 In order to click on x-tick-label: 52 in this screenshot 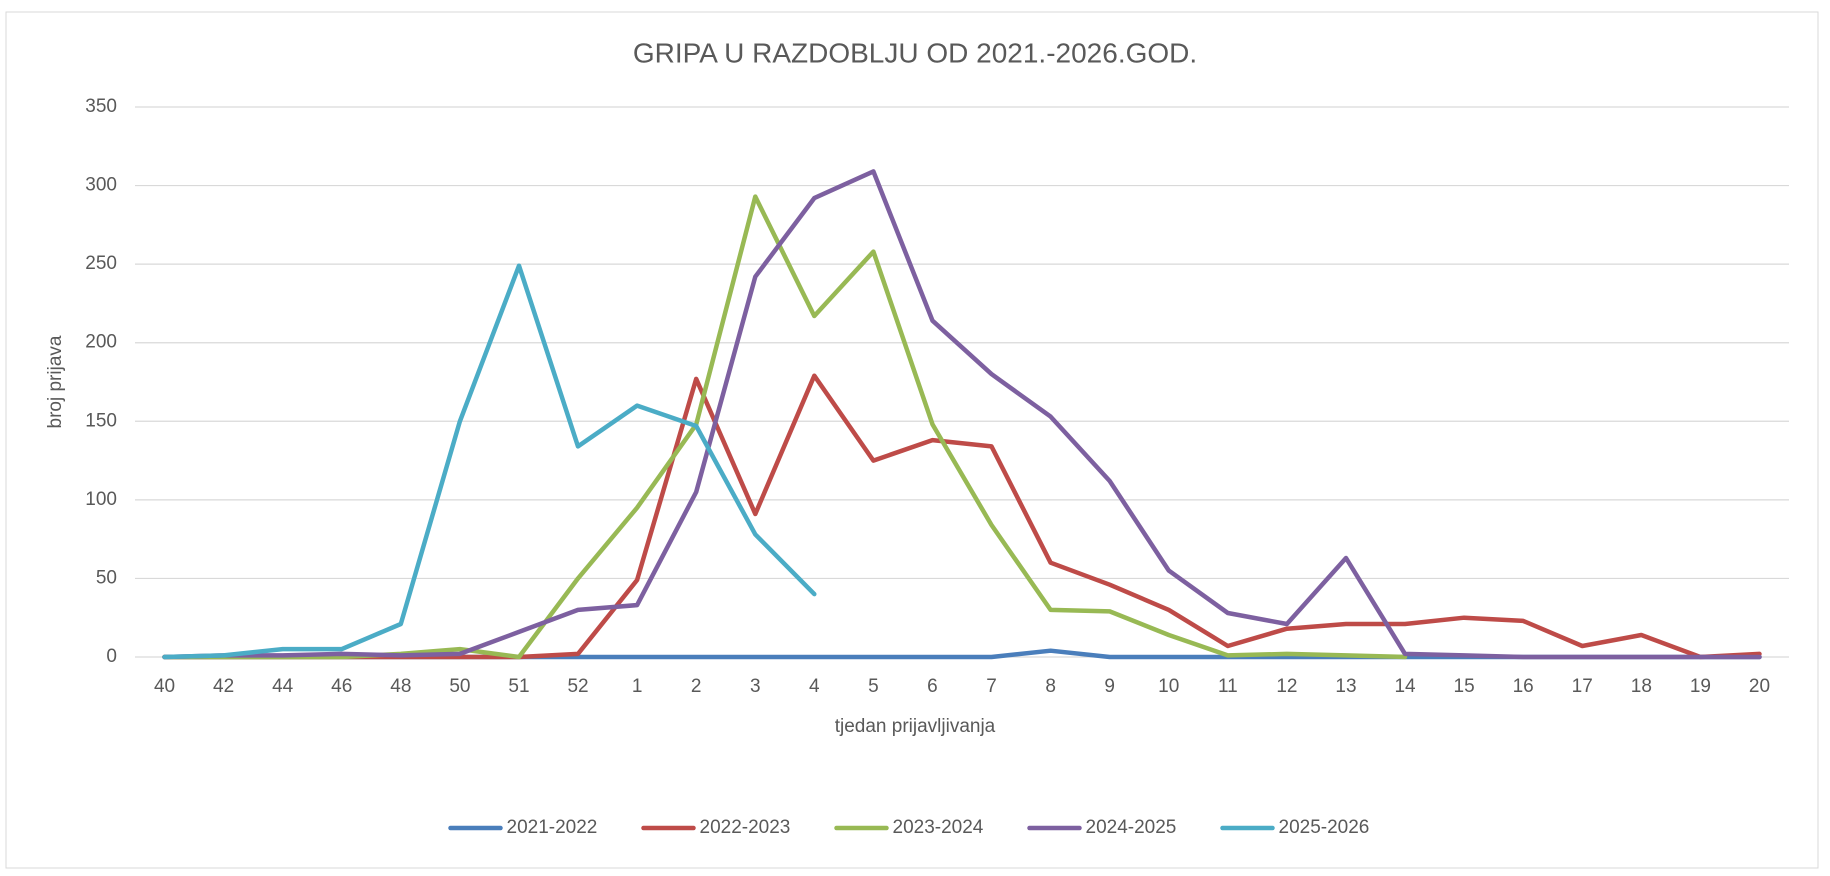, I will do `click(577, 686)`.